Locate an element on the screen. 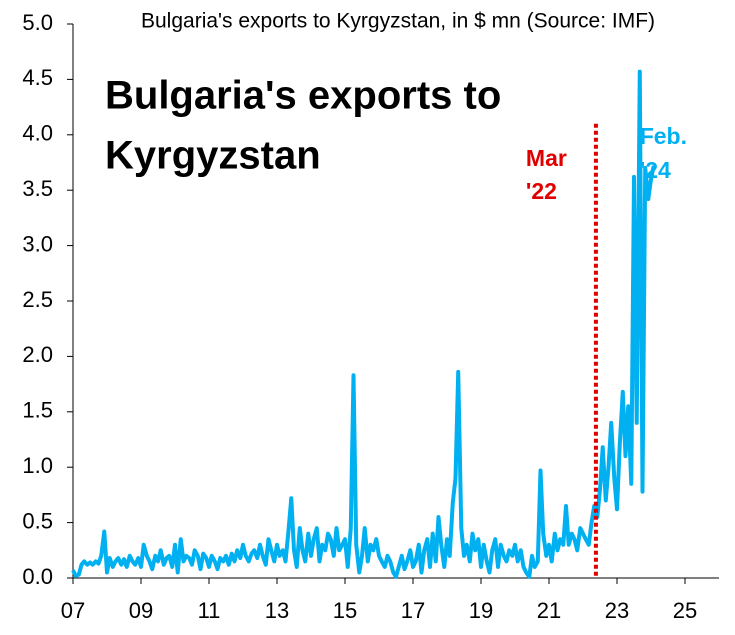  x-tick-label: 23 is located at coordinates (617, 610).